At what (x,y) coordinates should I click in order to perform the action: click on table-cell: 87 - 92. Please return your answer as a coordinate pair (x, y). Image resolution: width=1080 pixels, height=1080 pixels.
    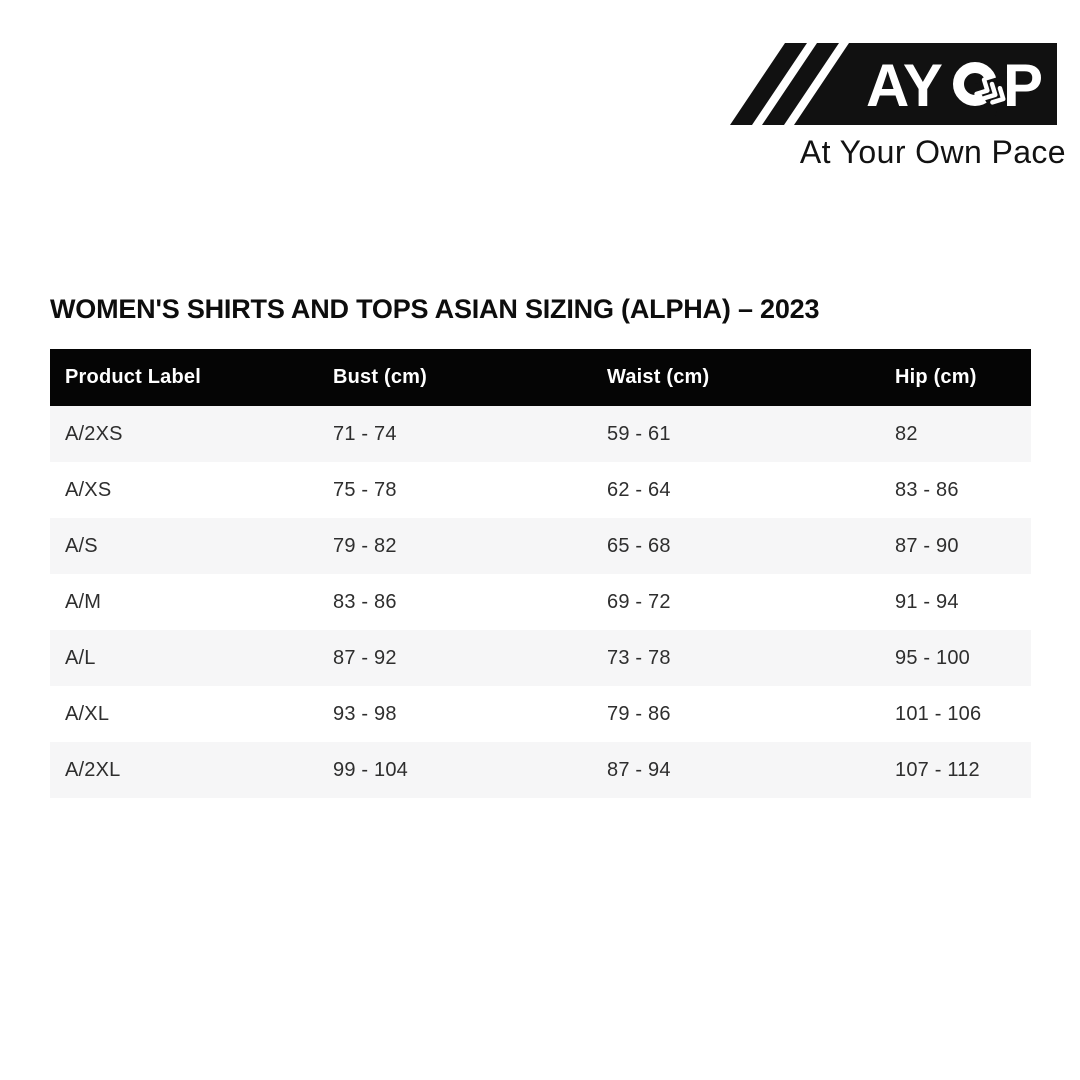
    Looking at the image, I should click on (455, 658).